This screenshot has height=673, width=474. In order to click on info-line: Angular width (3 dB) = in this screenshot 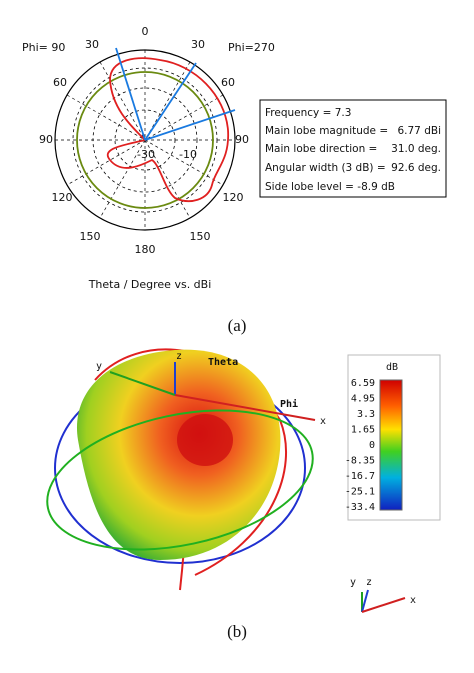, I will do `click(325, 168)`.